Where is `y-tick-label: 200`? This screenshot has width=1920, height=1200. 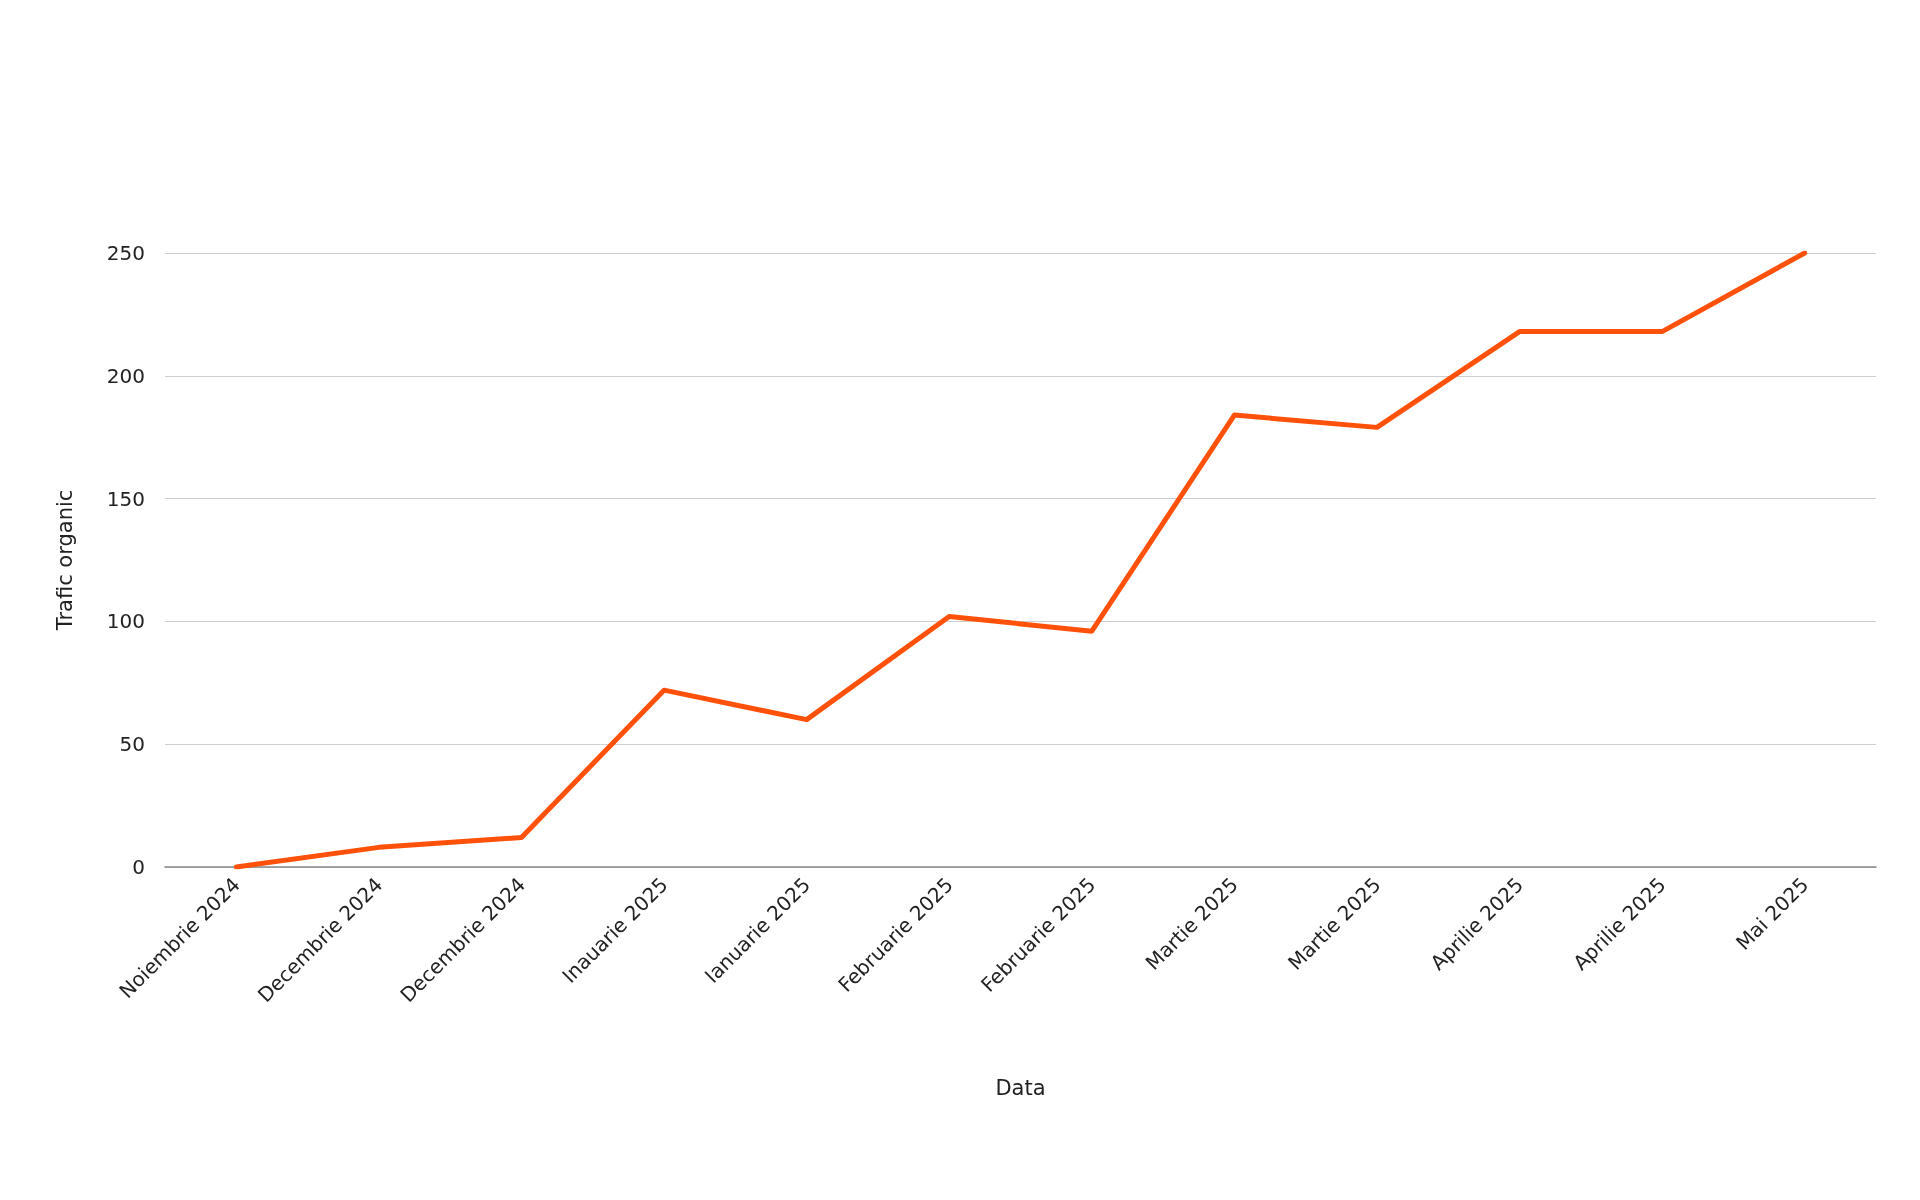 y-tick-label: 200 is located at coordinates (125, 375).